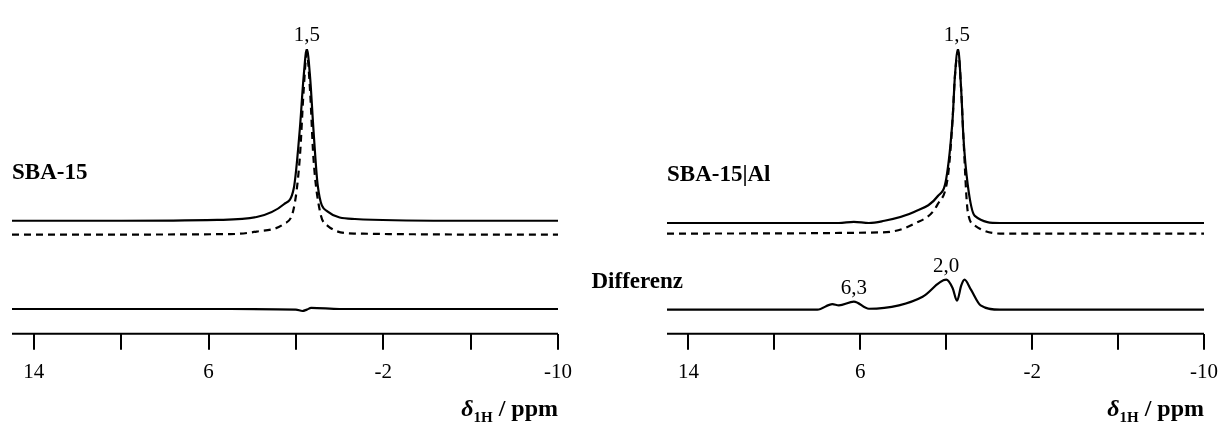 This screenshot has width=1228, height=423. I want to click on series-label: SBA-15|Al, so click(719, 174).